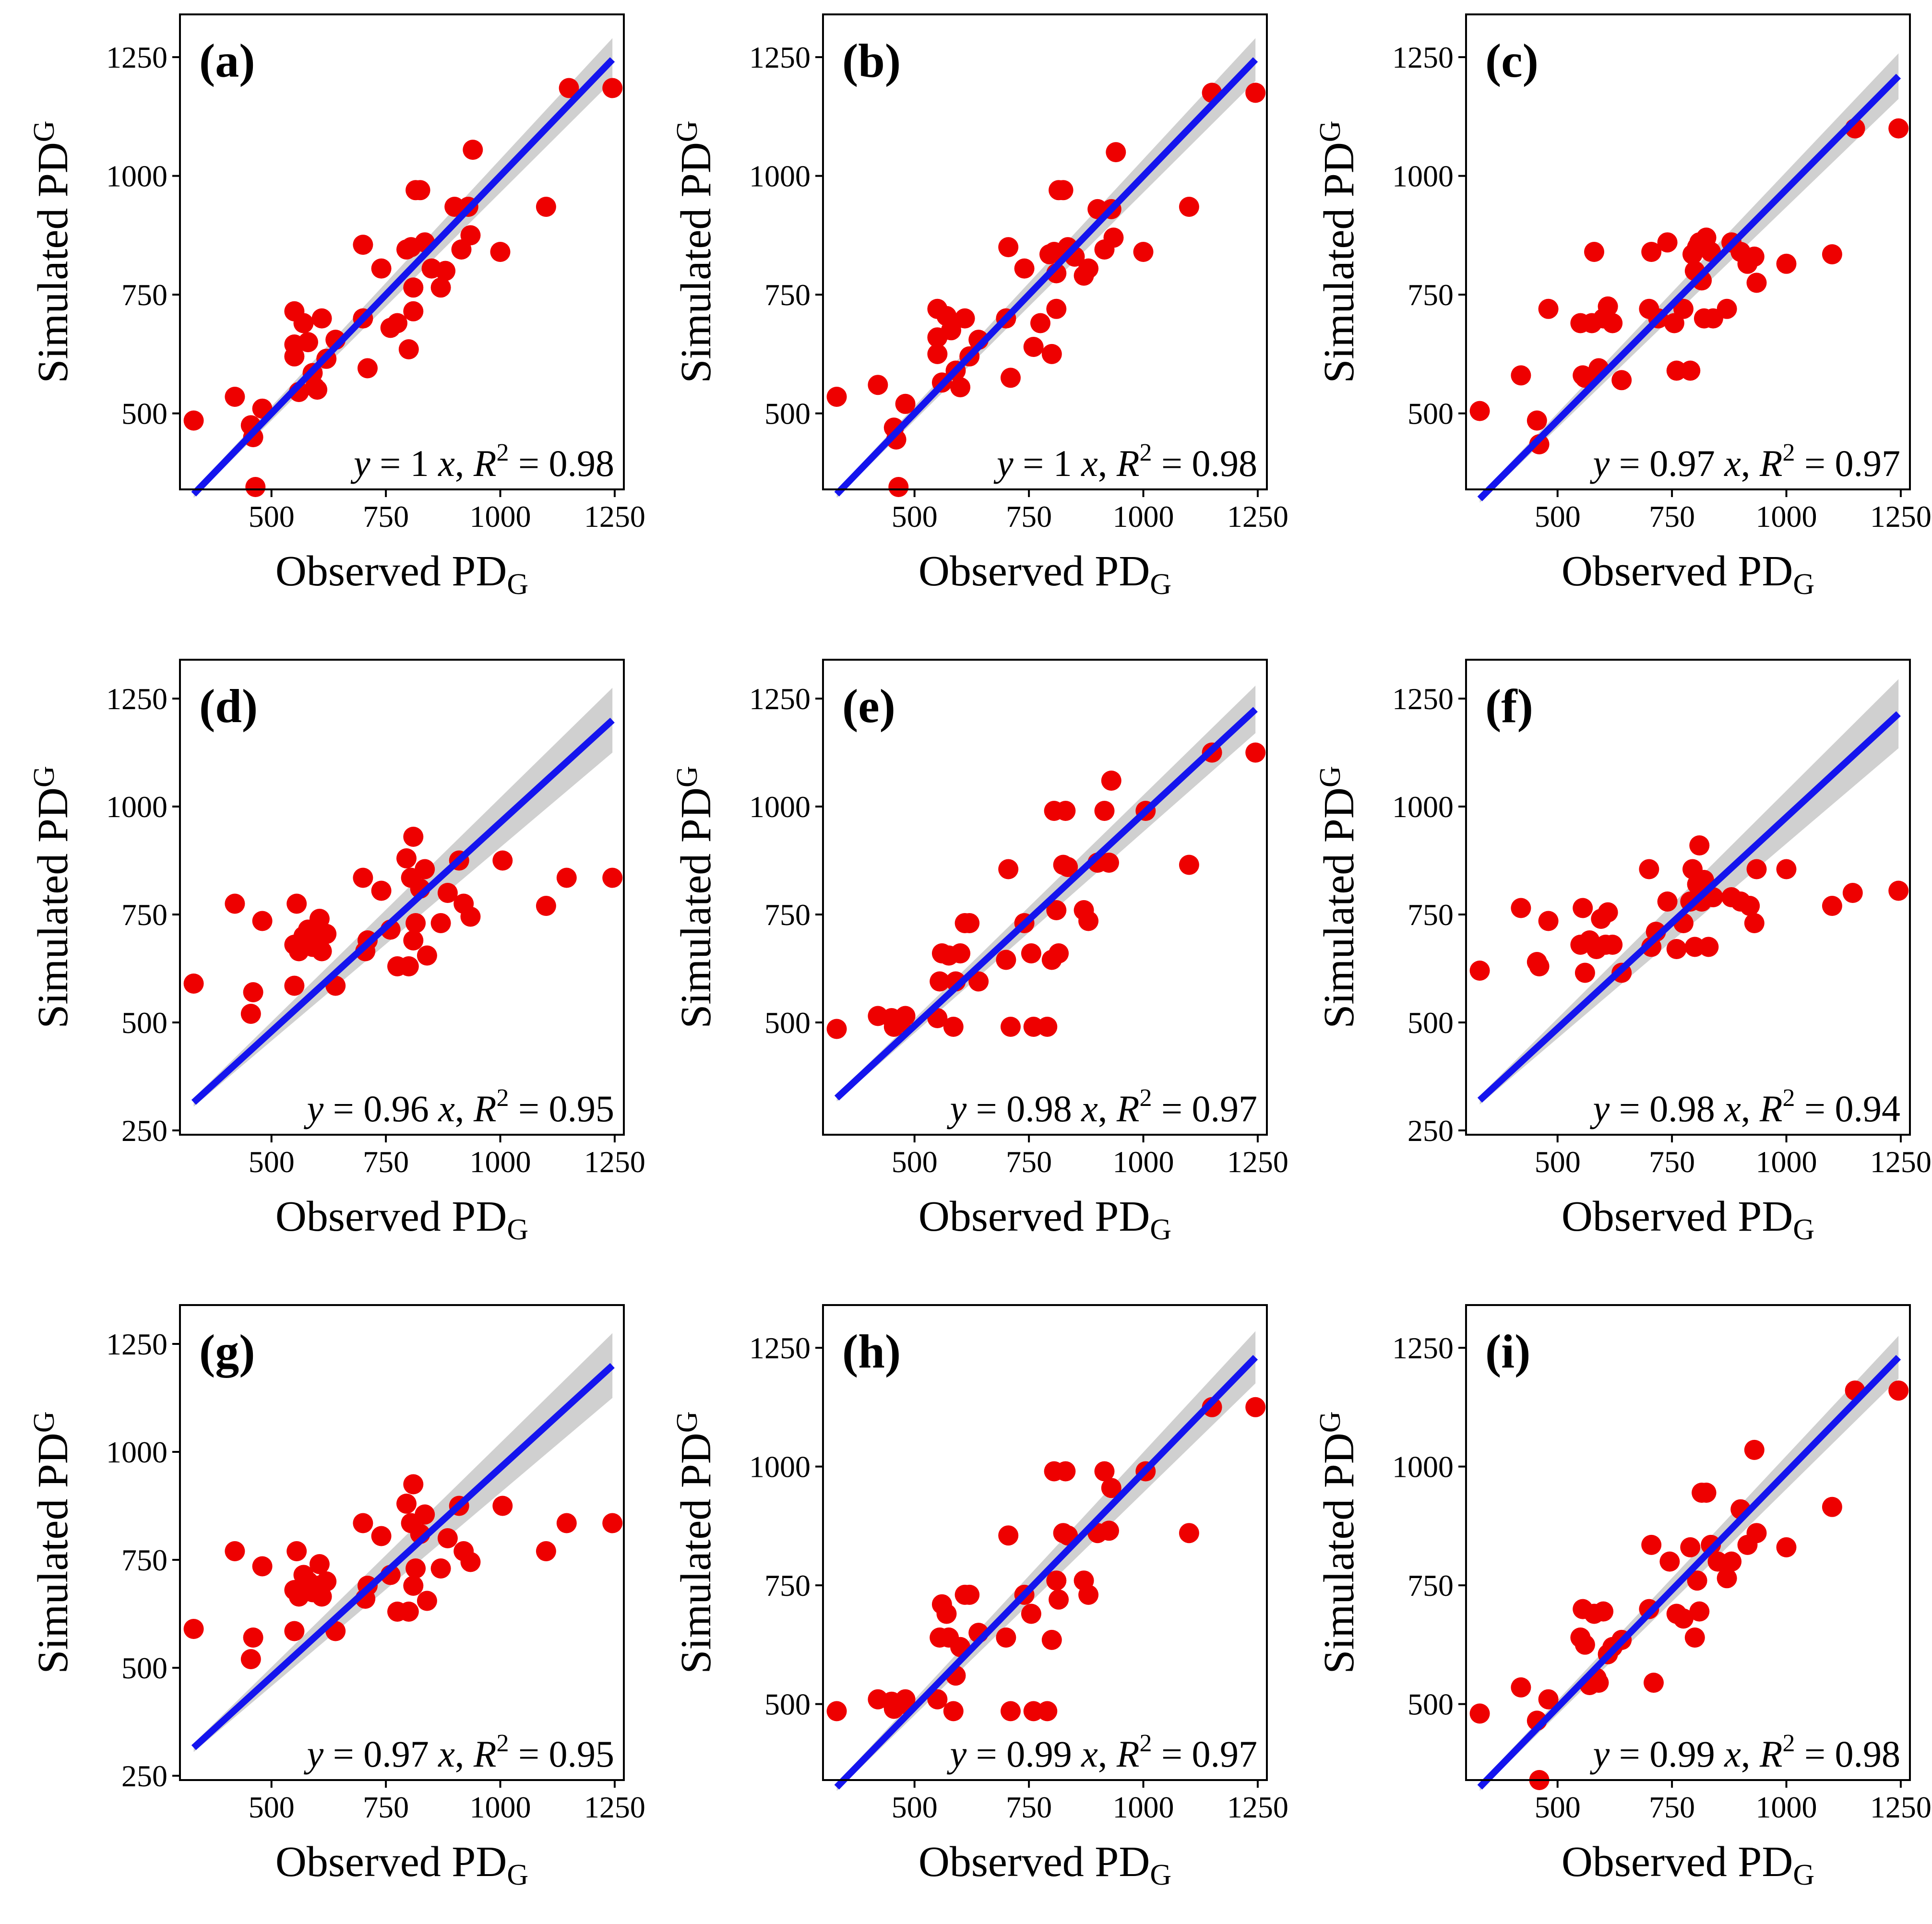 The width and height of the screenshot is (1932, 1924). What do you see at coordinates (272, 516) in the screenshot?
I see `panel-a-x-tick-label-500: 500` at bounding box center [272, 516].